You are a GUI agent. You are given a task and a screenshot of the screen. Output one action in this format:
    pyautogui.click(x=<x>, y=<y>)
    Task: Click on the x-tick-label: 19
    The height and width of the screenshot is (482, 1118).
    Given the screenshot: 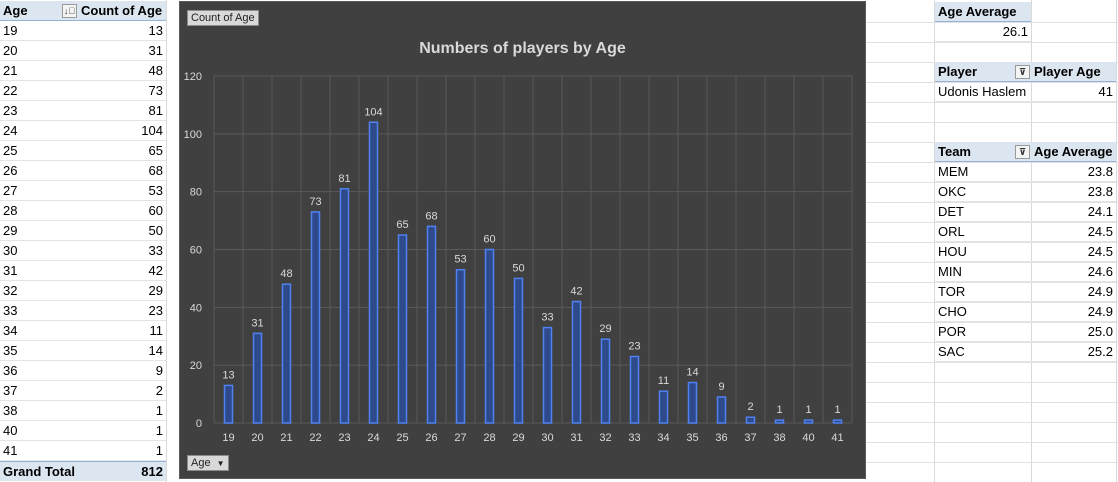 What is the action you would take?
    pyautogui.click(x=228, y=438)
    